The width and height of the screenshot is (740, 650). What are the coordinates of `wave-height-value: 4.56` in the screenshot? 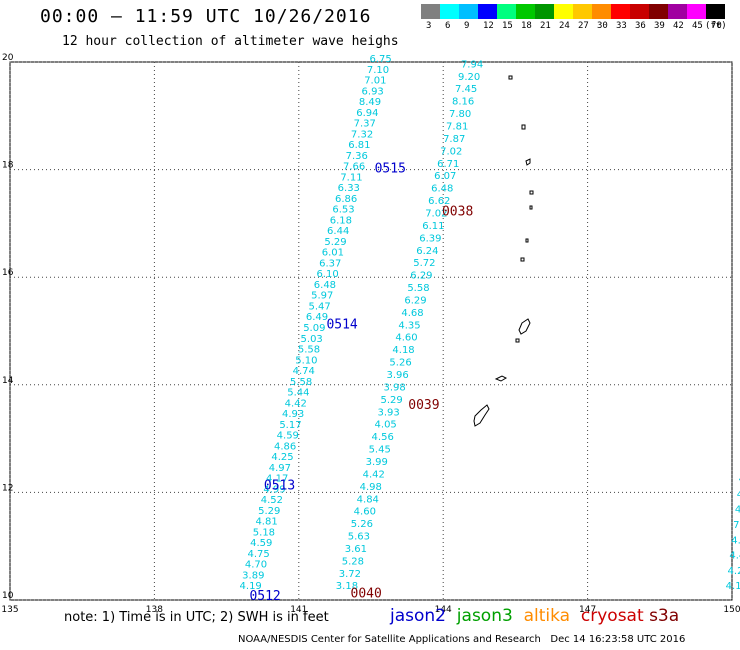 It's located at (383, 437).